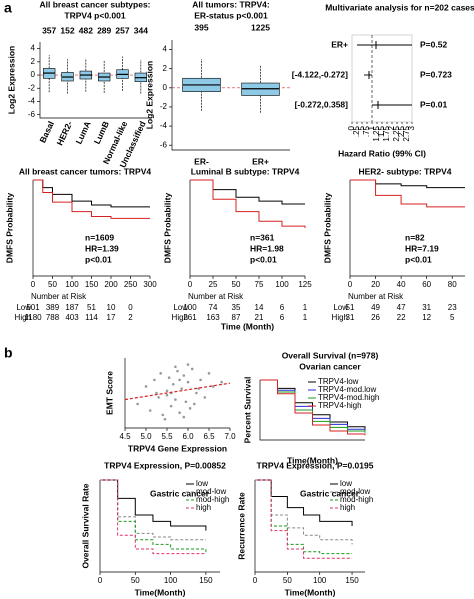 Image resolution: width=474 pixels, height=599 pixels. Describe the element at coordinates (401, 131) in the screenshot. I see `x-tick-label: 2.5` at that location.